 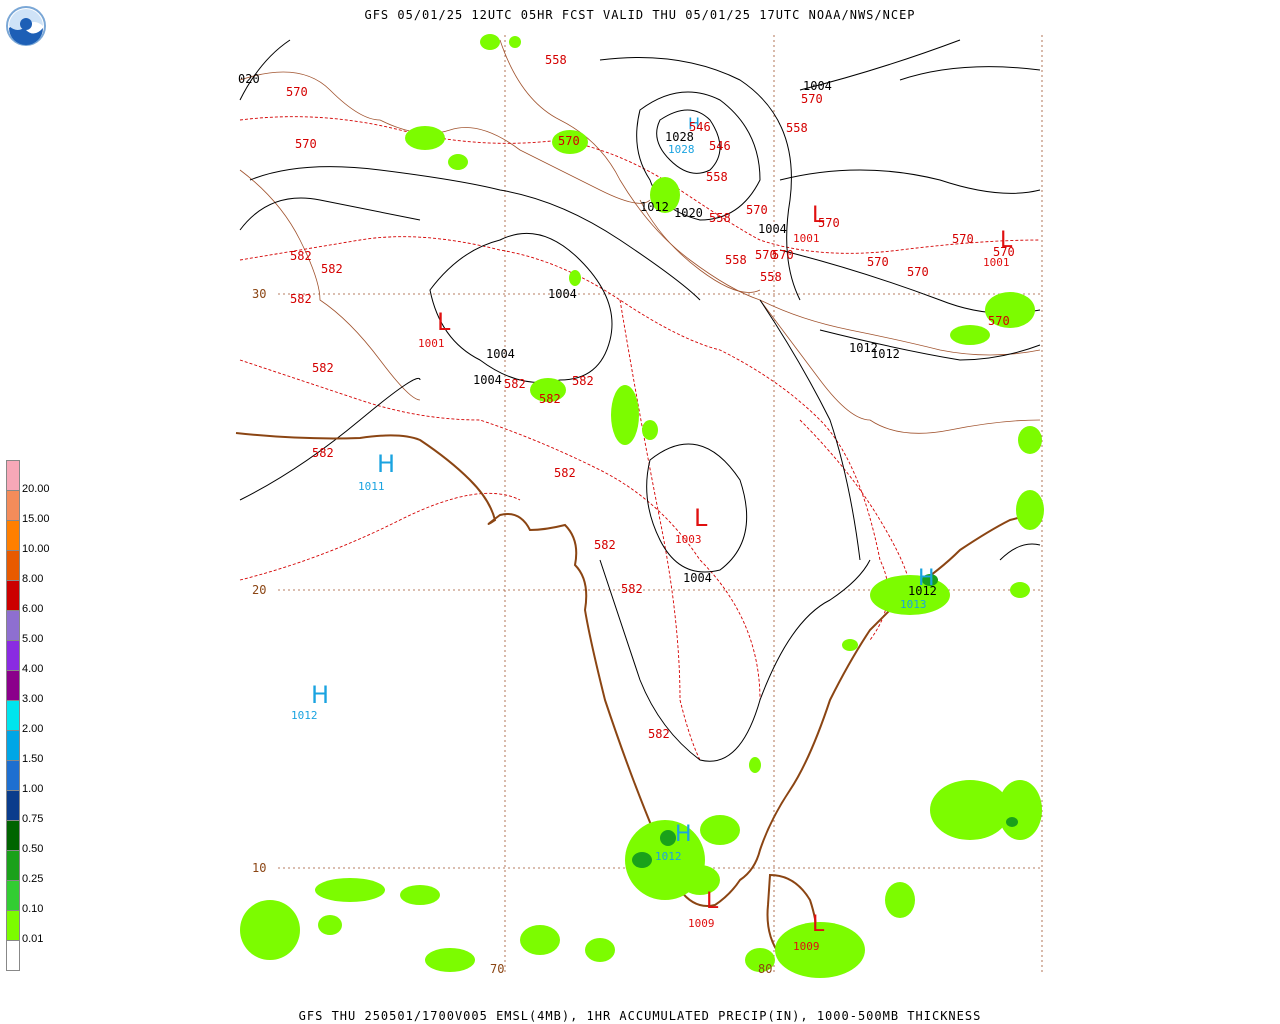 What do you see at coordinates (33, 879) in the screenshot?
I see `legend-label: 0.25` at bounding box center [33, 879].